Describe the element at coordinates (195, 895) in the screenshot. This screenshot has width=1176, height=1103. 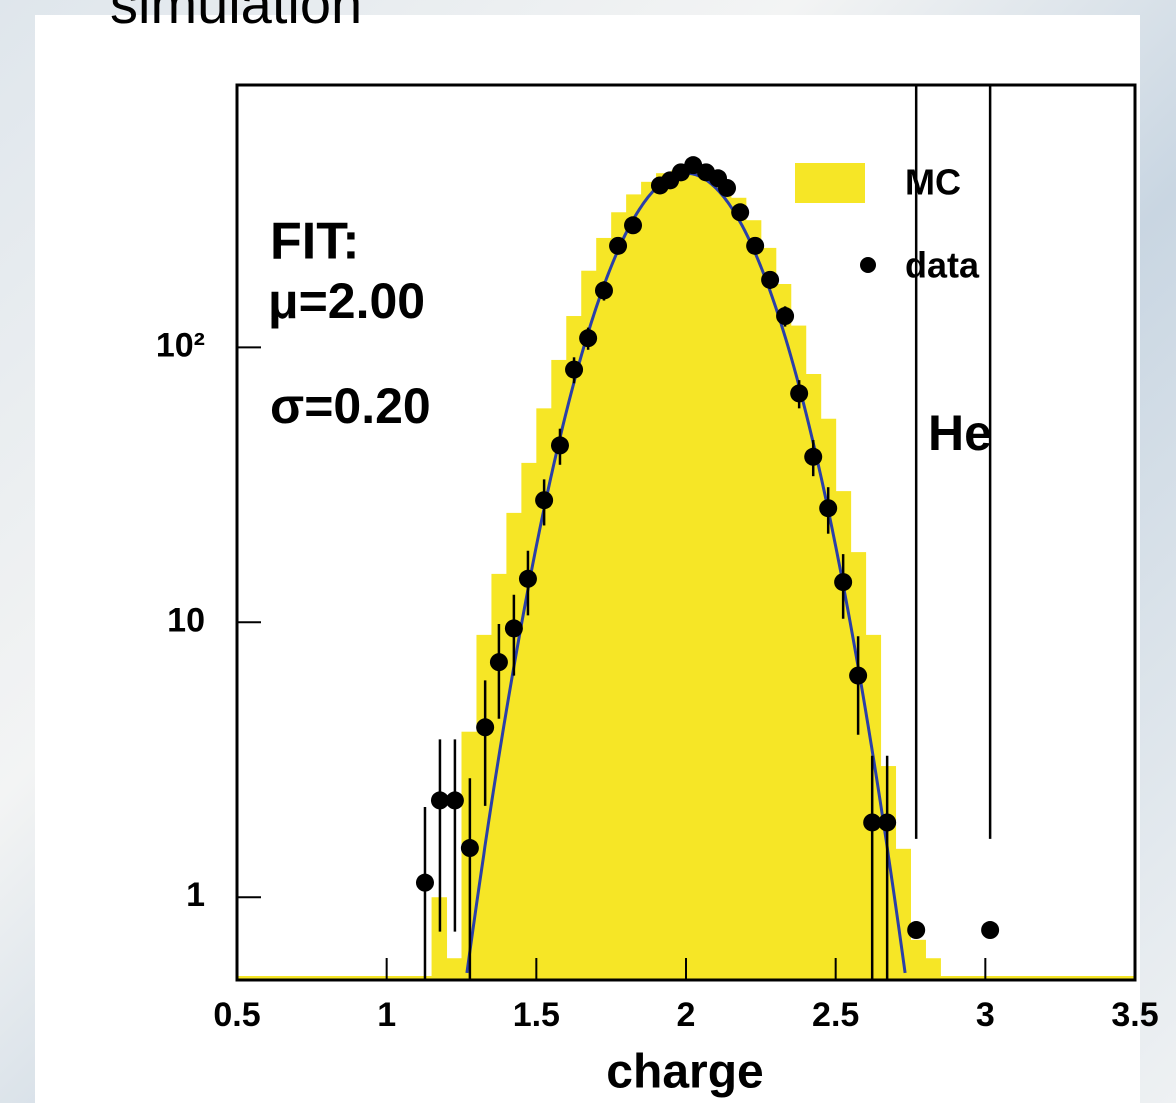
I see `y-tick-label: 1` at that location.